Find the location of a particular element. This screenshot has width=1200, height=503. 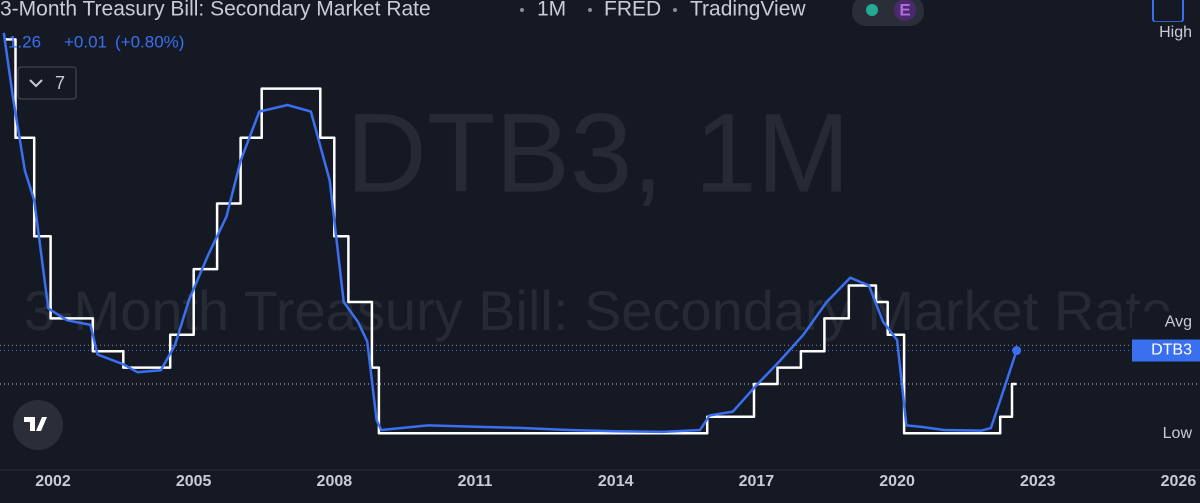

logo-mark is located at coordinates (35, 424).